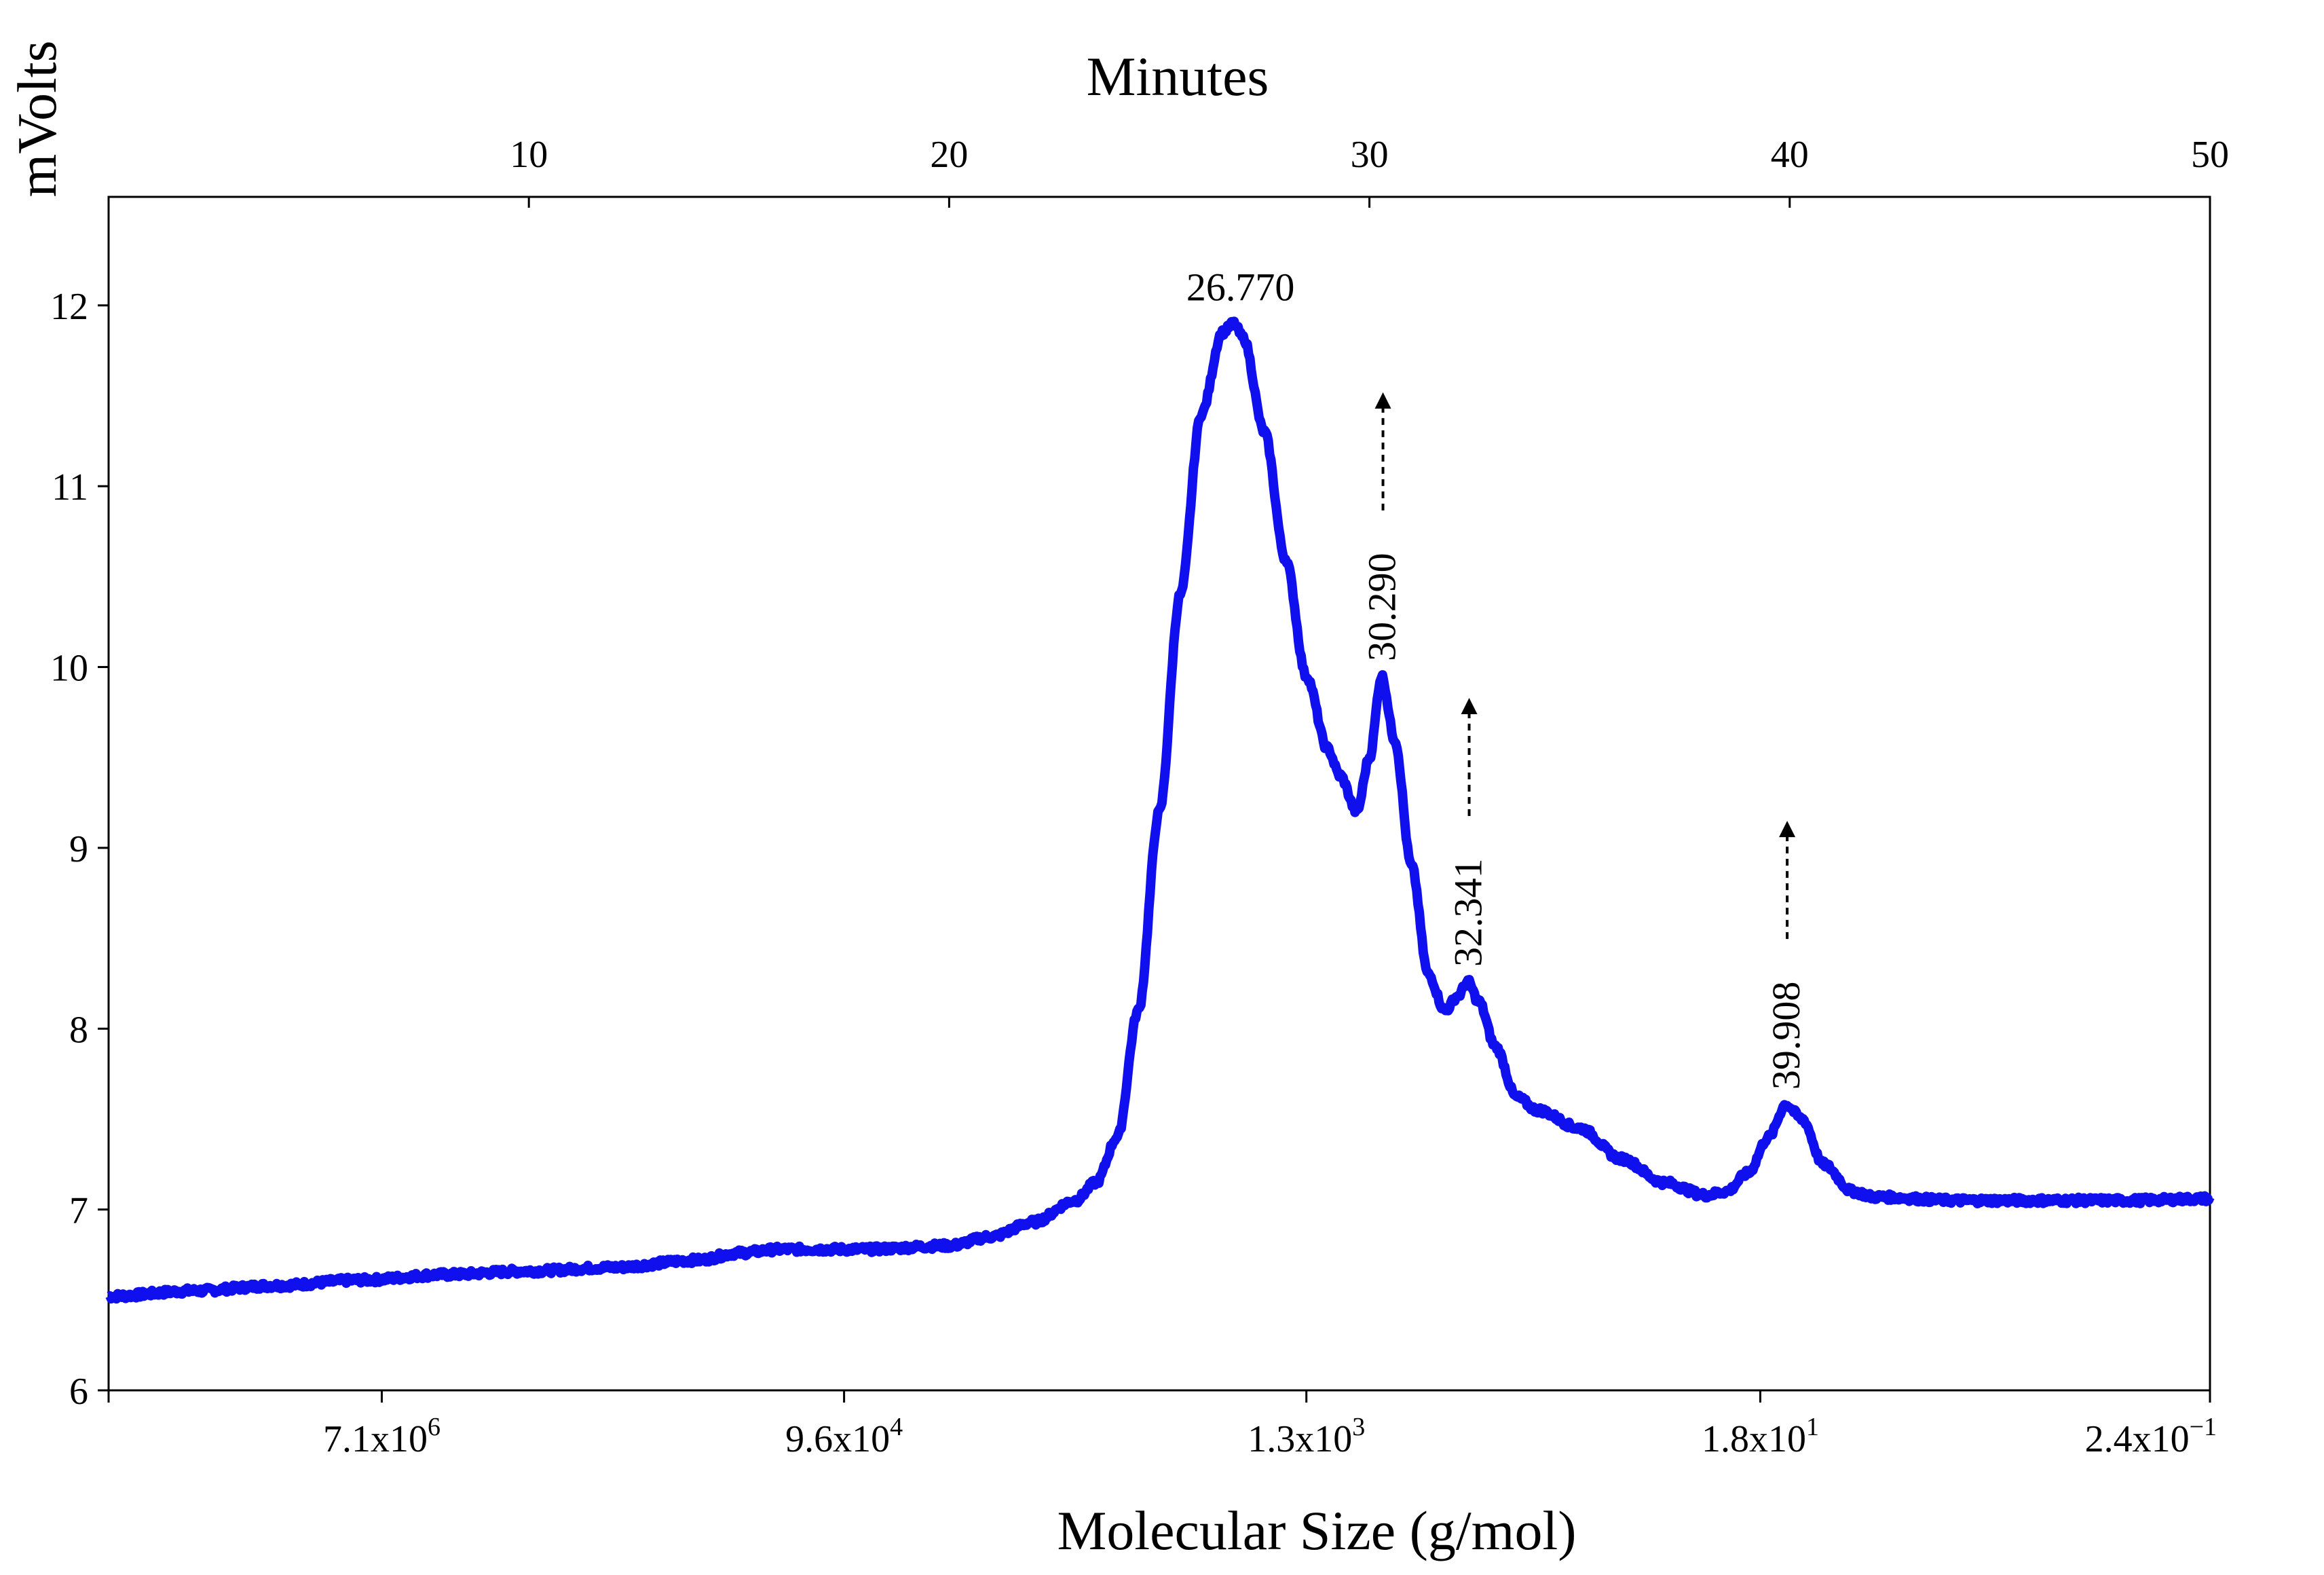 The width and height of the screenshot is (2324, 1575). I want to click on top-tick-label: 40, so click(1790, 155).